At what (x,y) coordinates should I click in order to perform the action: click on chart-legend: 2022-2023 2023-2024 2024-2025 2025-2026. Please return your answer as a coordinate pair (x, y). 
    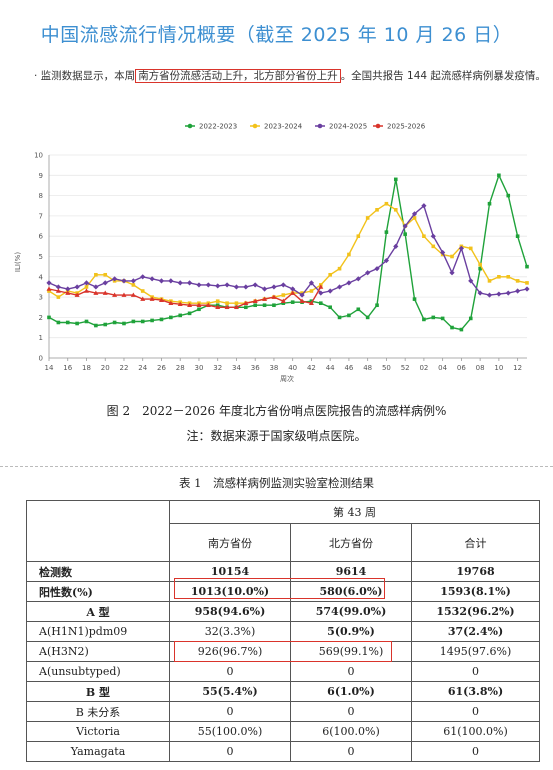
    Looking at the image, I should click on (305, 127).